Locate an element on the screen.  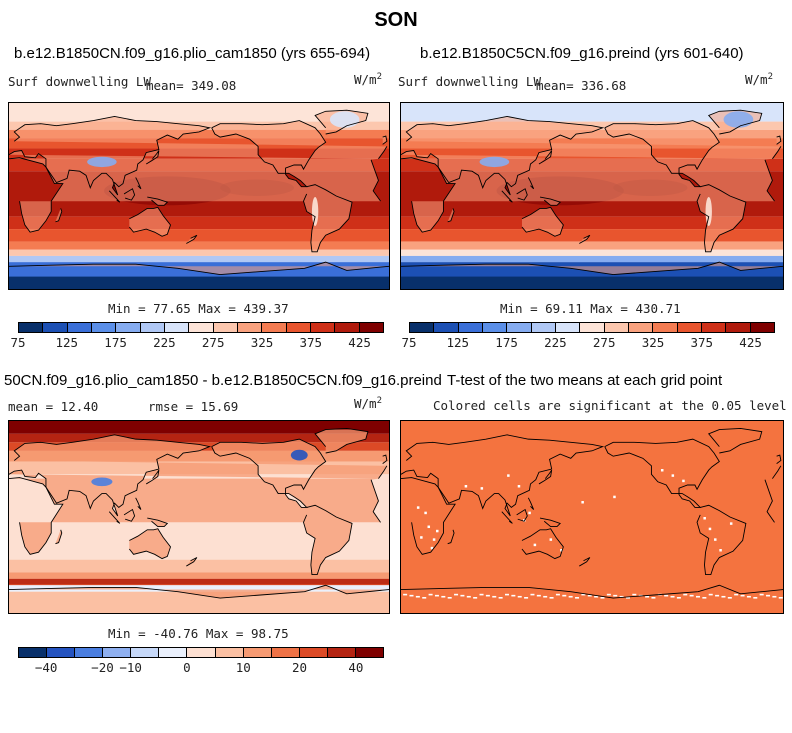
panel2-colorbar is located at coordinates (592, 327).